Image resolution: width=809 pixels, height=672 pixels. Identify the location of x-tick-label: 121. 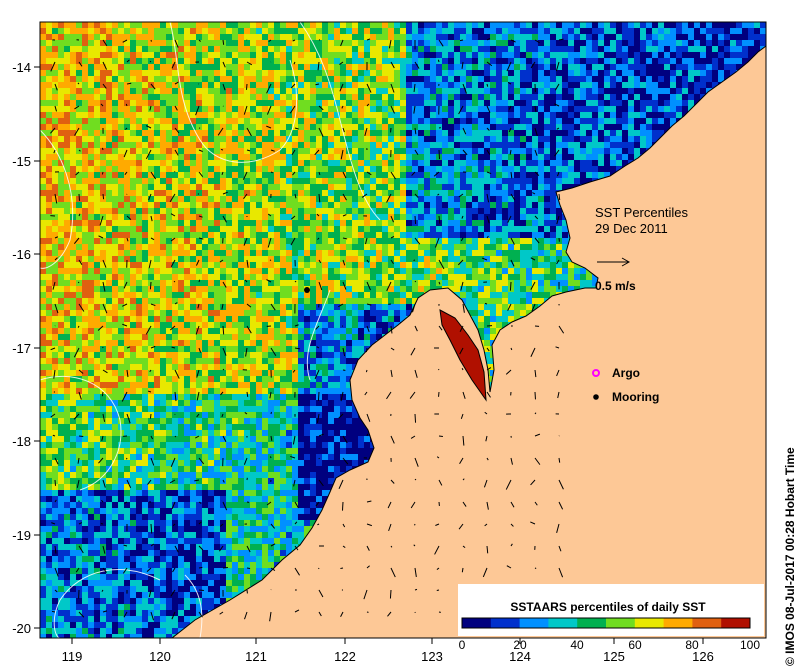
(256, 656).